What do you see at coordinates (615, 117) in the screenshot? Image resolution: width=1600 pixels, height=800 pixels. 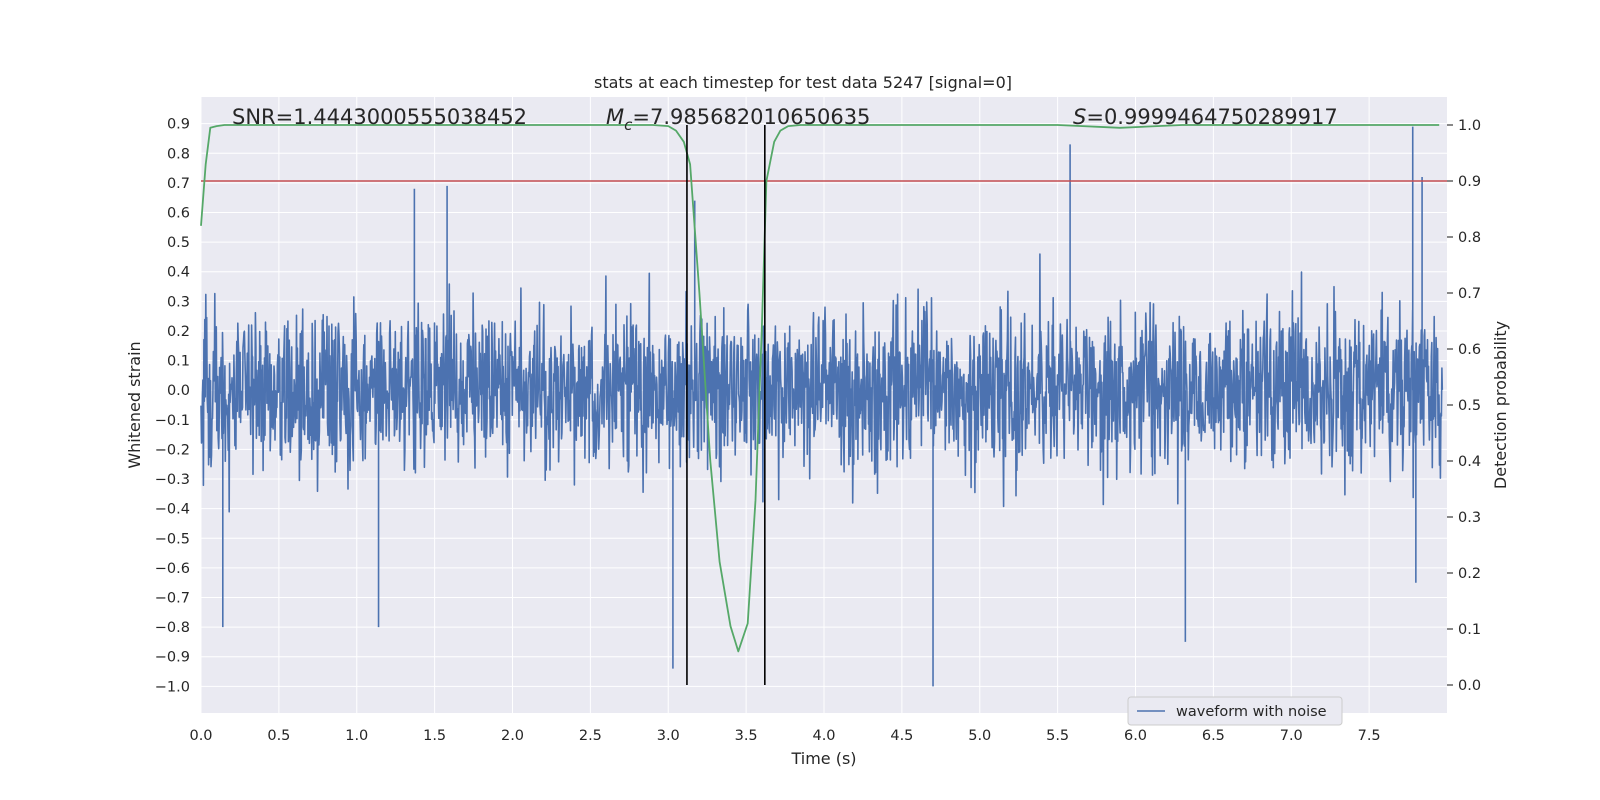 I see `mc-symbol: M` at bounding box center [615, 117].